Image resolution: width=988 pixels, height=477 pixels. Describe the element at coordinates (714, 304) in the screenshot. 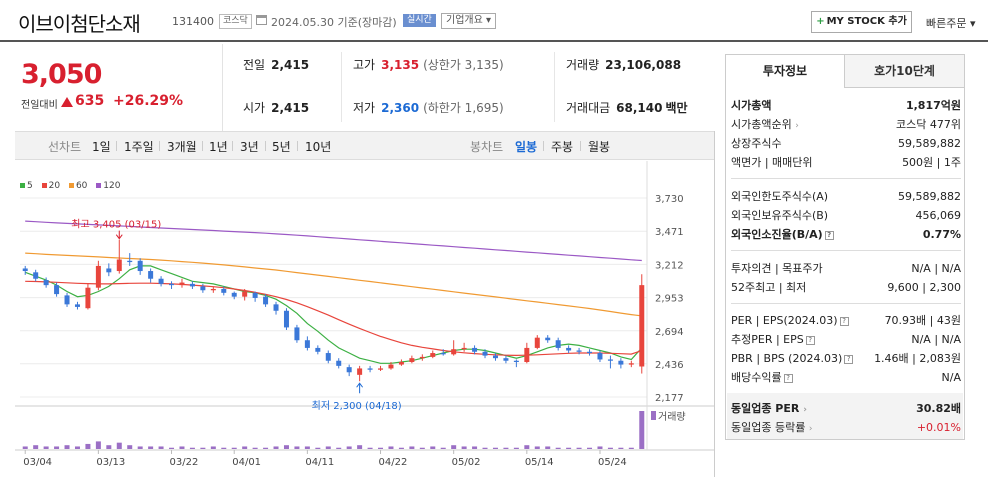

I see `divider` at that location.